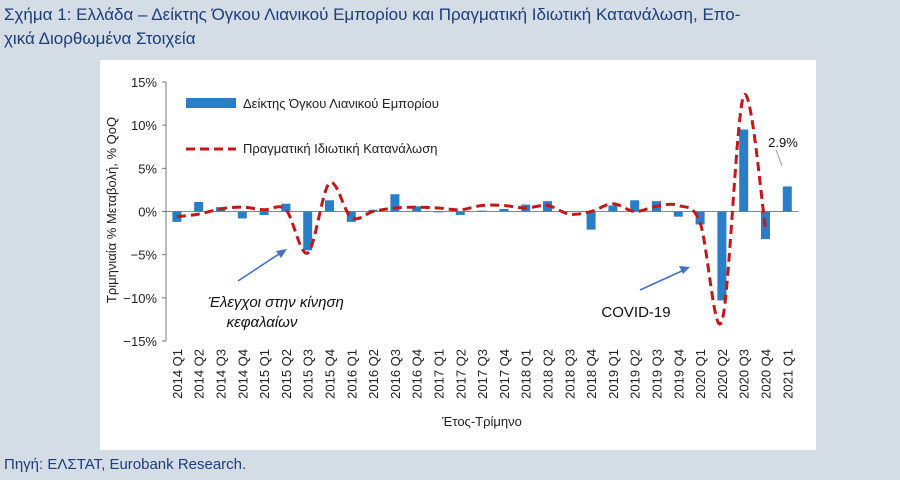 The image size is (900, 480). What do you see at coordinates (787, 374) in the screenshot?
I see `x-tick-label: 2021 Q1` at bounding box center [787, 374].